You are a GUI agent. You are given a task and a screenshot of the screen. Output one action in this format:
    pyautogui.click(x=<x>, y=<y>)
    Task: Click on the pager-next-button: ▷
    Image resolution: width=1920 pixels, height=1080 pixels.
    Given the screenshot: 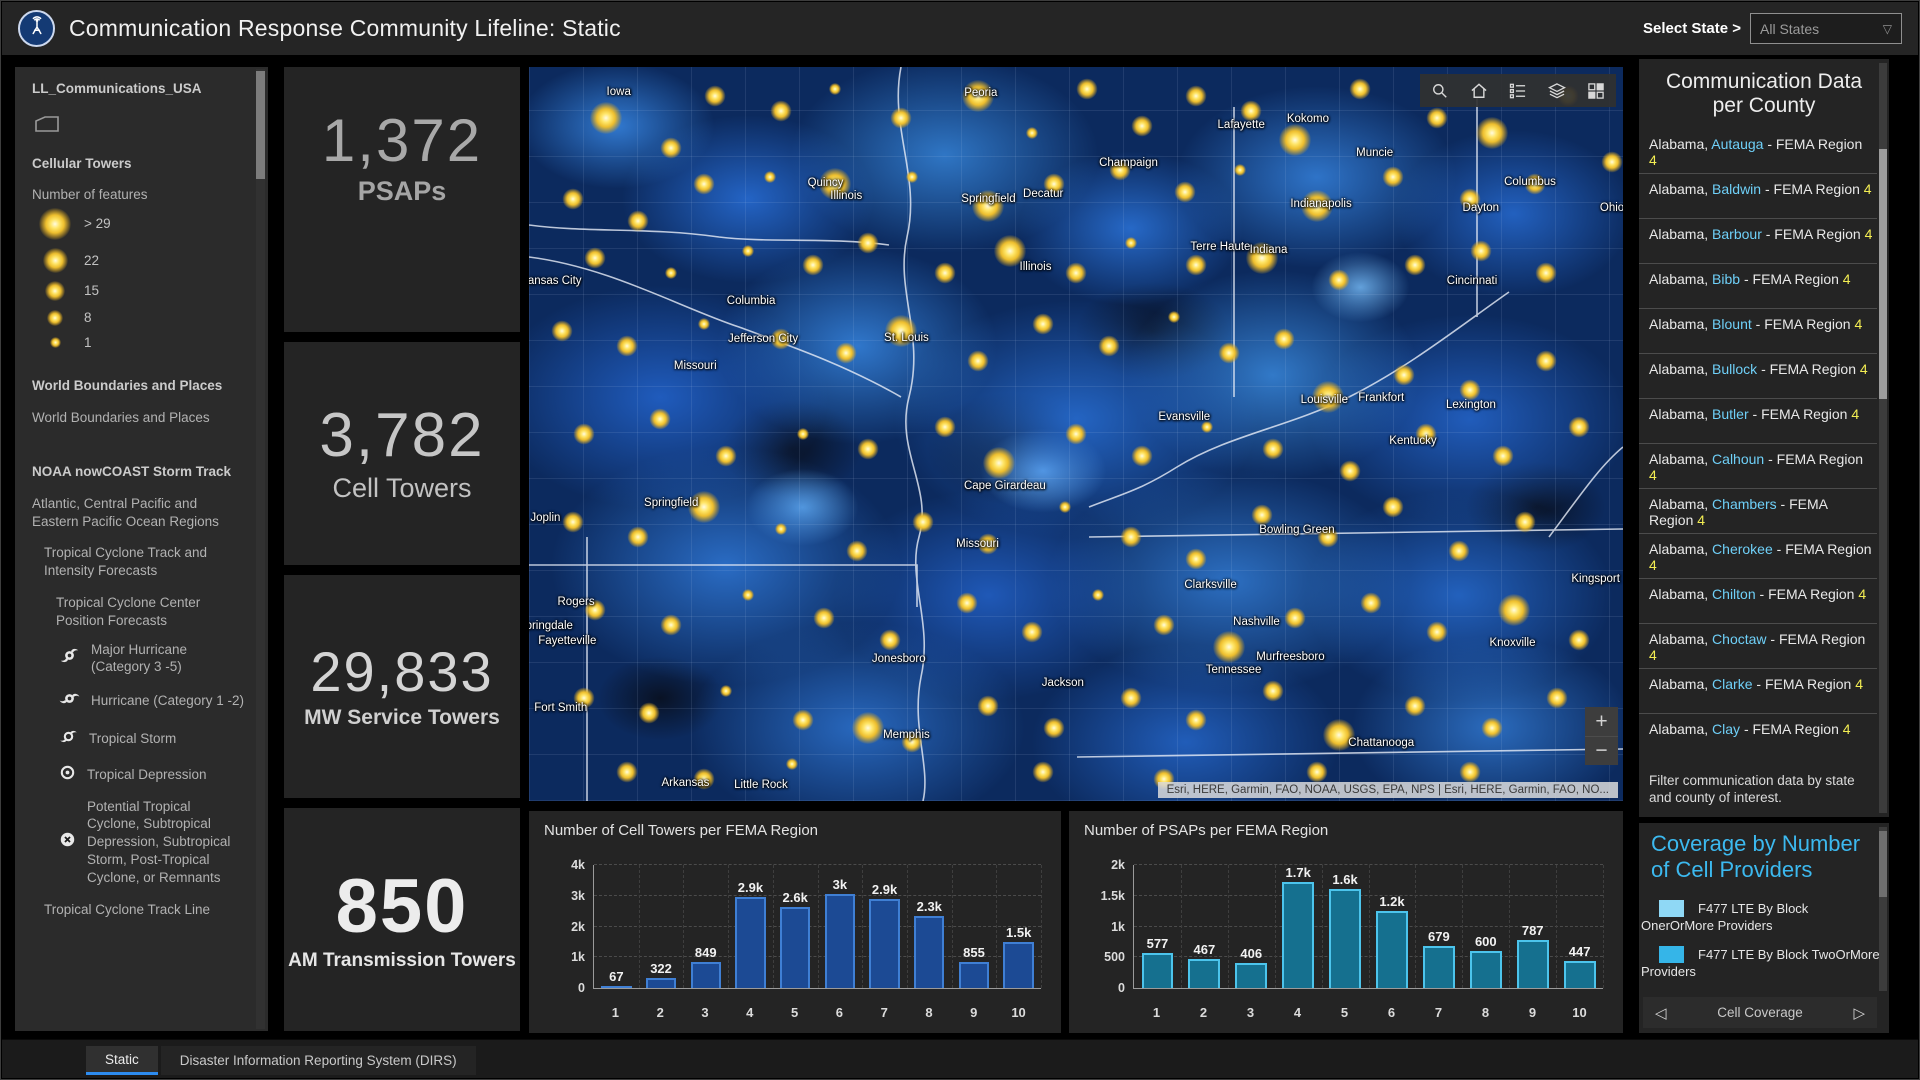 What is the action you would take?
    pyautogui.click(x=1859, y=1013)
    